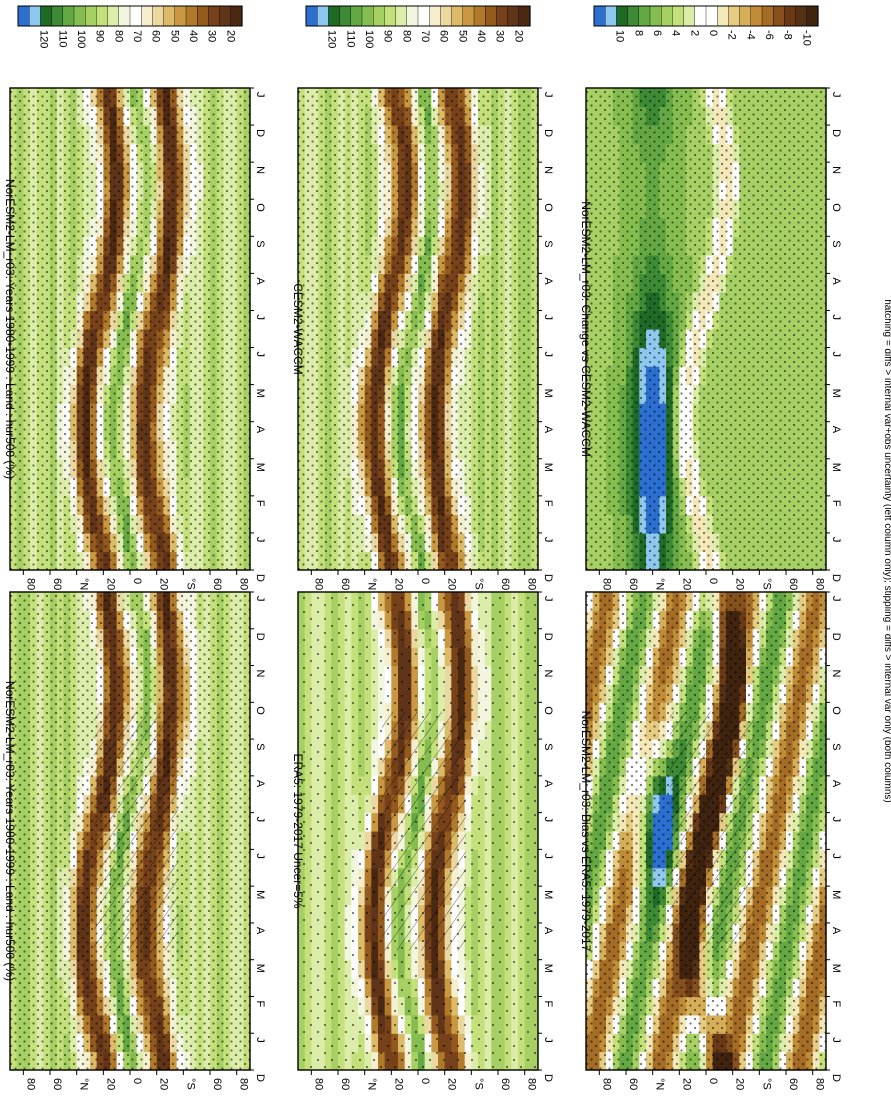 The width and height of the screenshot is (891, 1102). Describe the element at coordinates (298, 329) in the screenshot. I see `panel-title: CESM2-WACCM` at that location.